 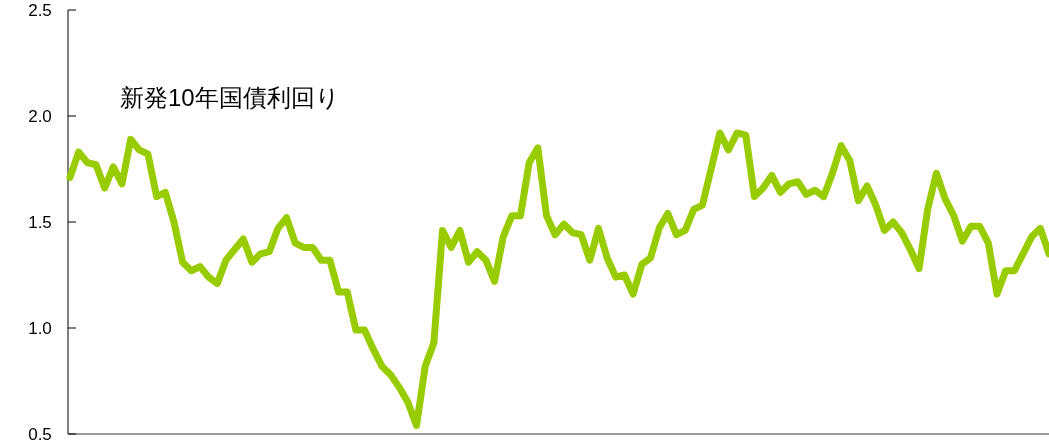 I want to click on y-tick-label: 2.5, so click(x=40, y=10).